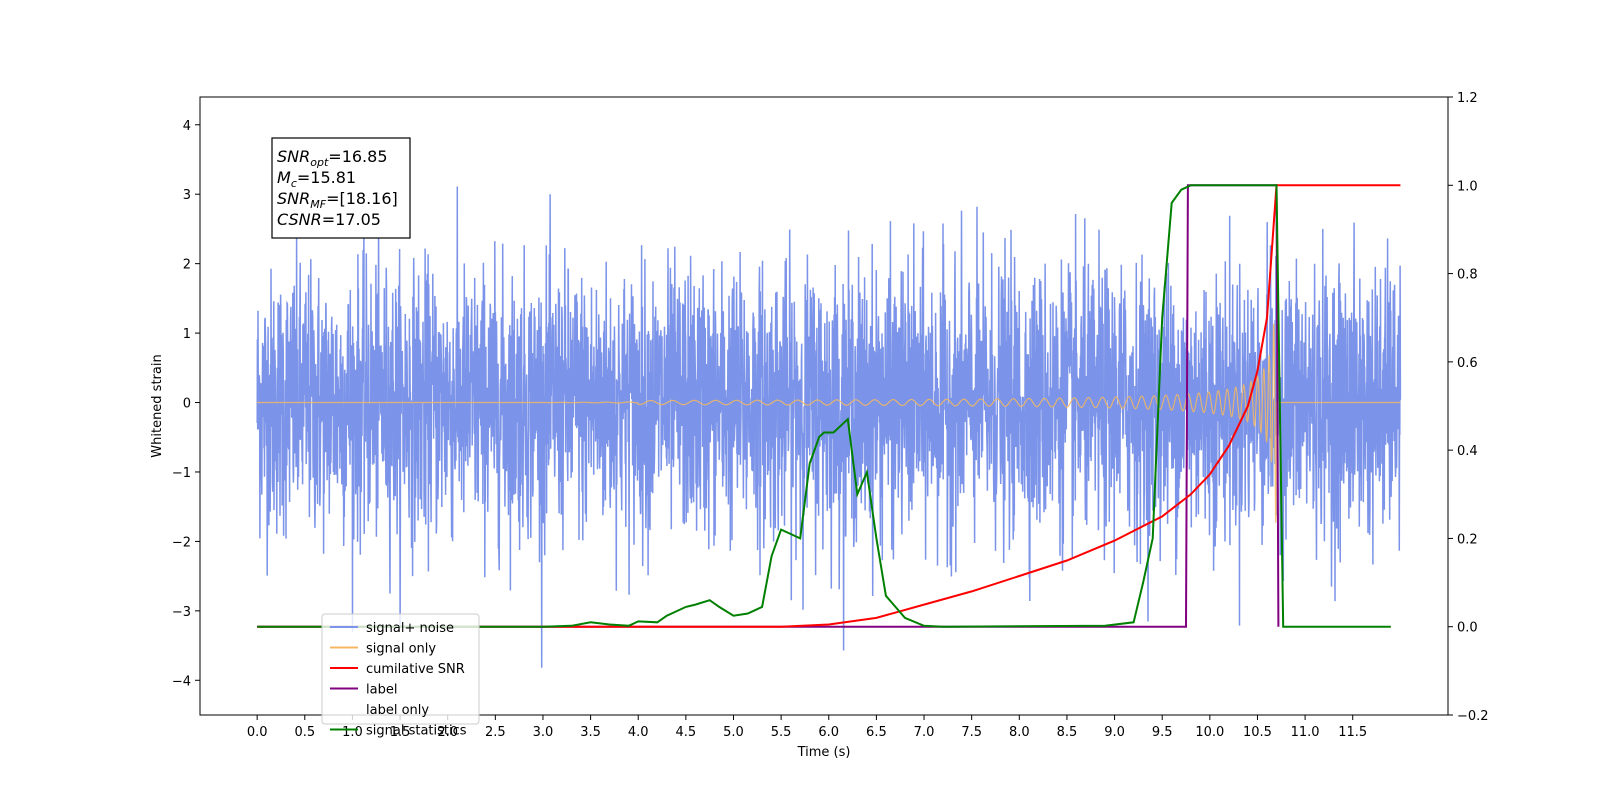 The image size is (1600, 800). I want to click on y-left-tick-label: 4, so click(187, 126).